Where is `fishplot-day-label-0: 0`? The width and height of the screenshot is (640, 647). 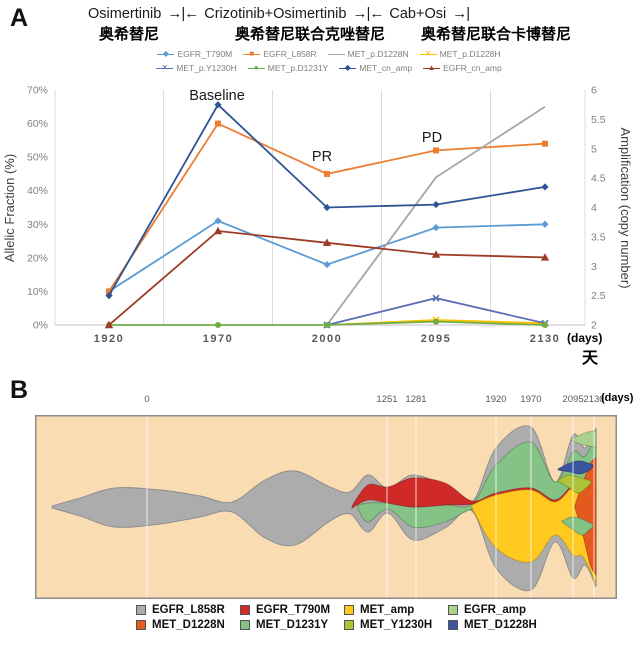 fishplot-day-label-0: 0 is located at coordinates (147, 399).